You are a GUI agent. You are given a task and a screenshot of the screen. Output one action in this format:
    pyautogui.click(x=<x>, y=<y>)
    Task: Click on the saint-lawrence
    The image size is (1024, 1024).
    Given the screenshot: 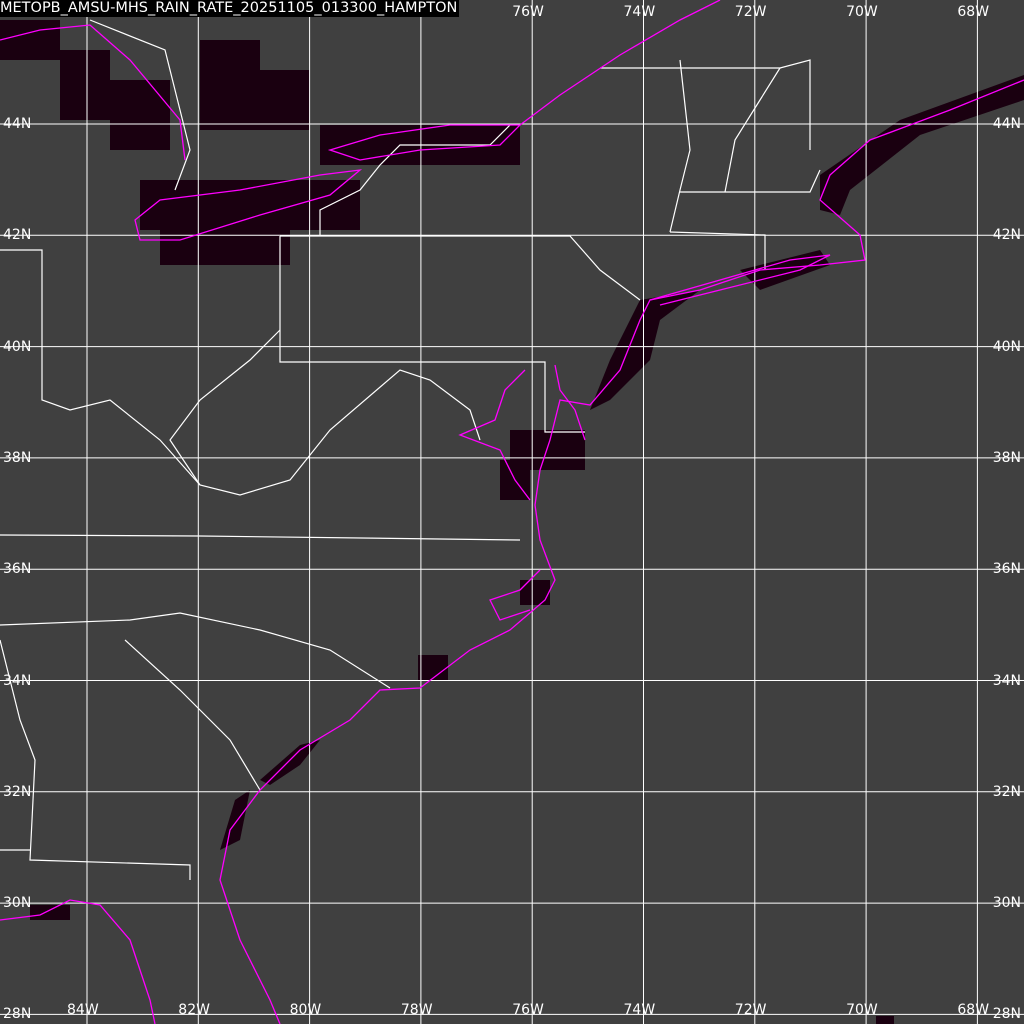 What is the action you would take?
    pyautogui.click(x=620, y=63)
    